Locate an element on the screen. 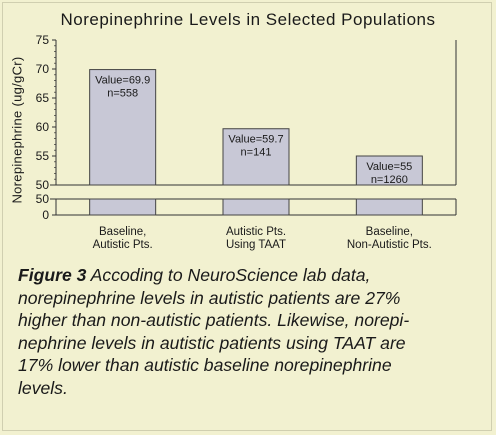 Image resolution: width=496 pixels, height=435 pixels. data-label-n: n=558 is located at coordinates (122, 94).